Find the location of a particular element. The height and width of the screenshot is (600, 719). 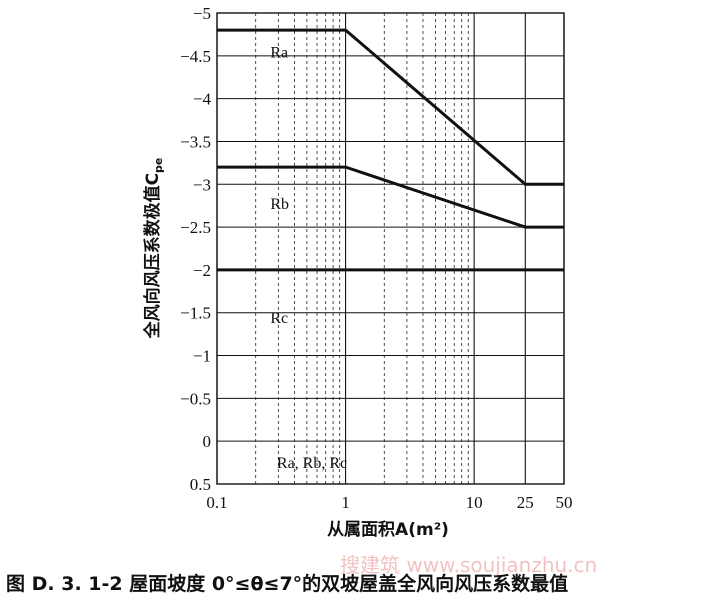

y-tick-label: −2.5 is located at coordinates (195, 227).